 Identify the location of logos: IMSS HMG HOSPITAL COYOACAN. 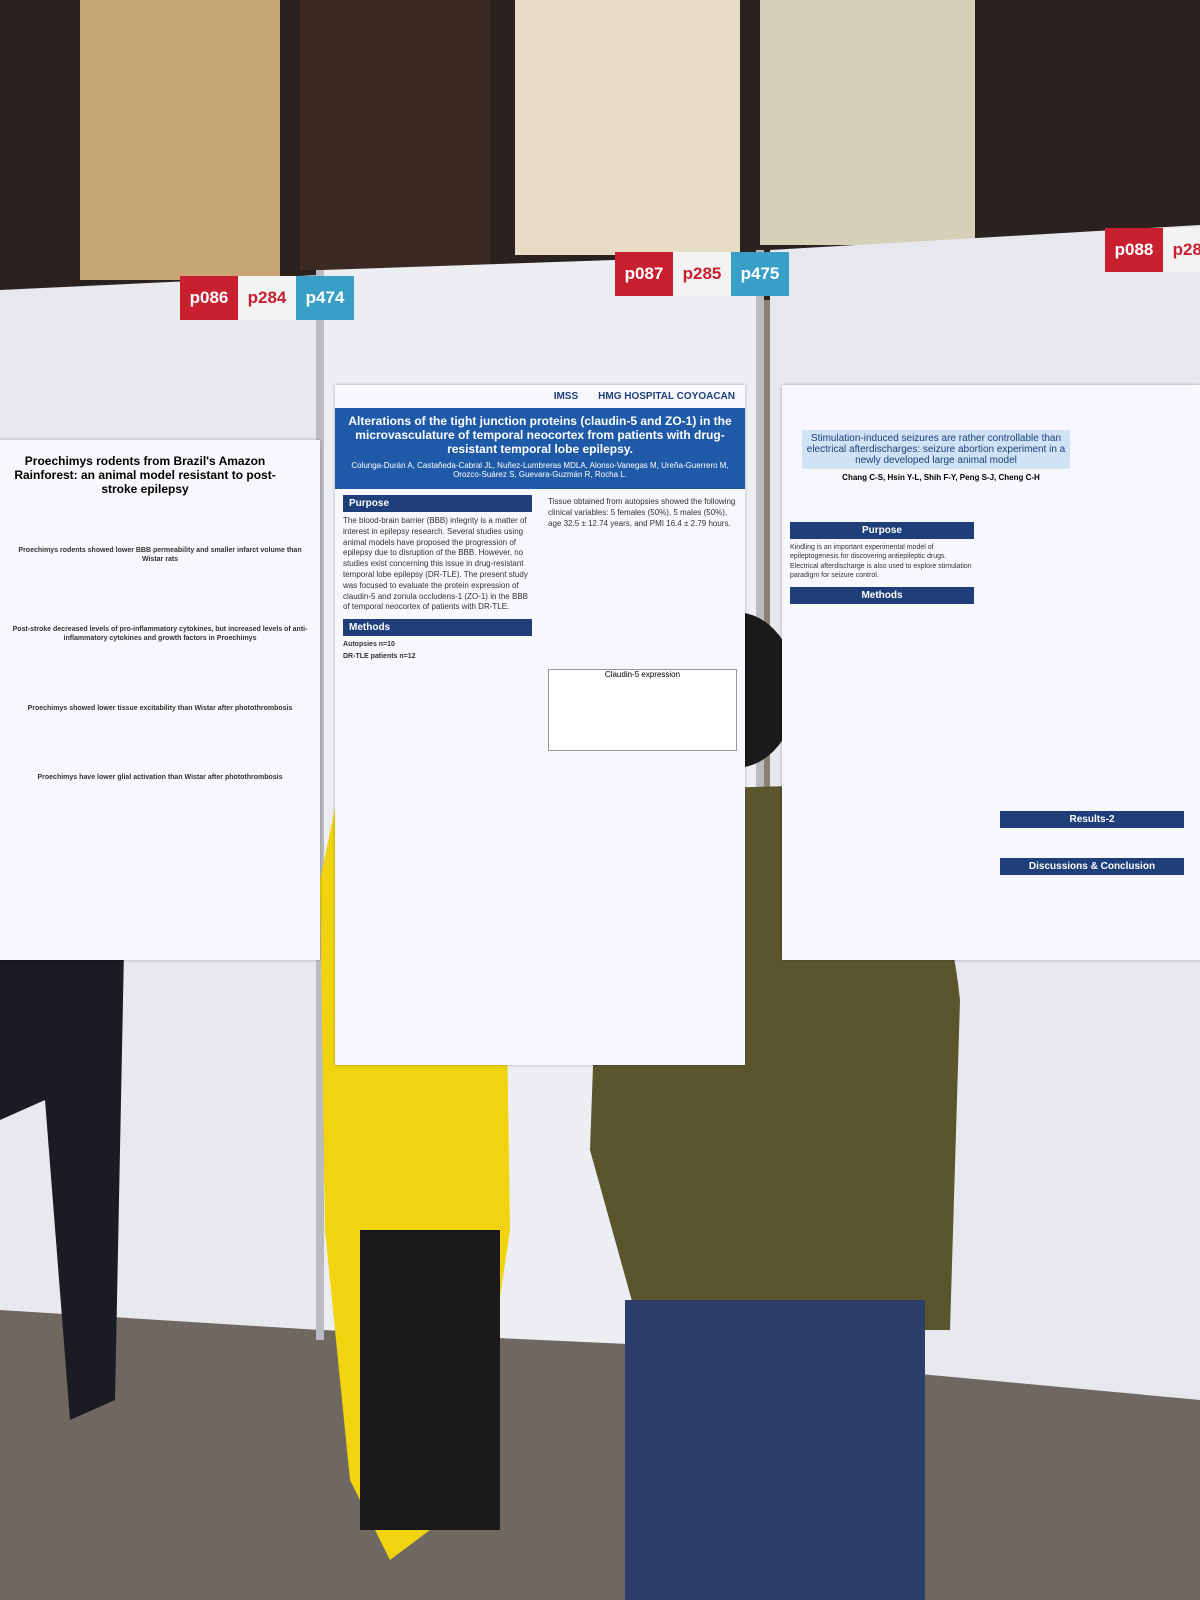
(540, 396).